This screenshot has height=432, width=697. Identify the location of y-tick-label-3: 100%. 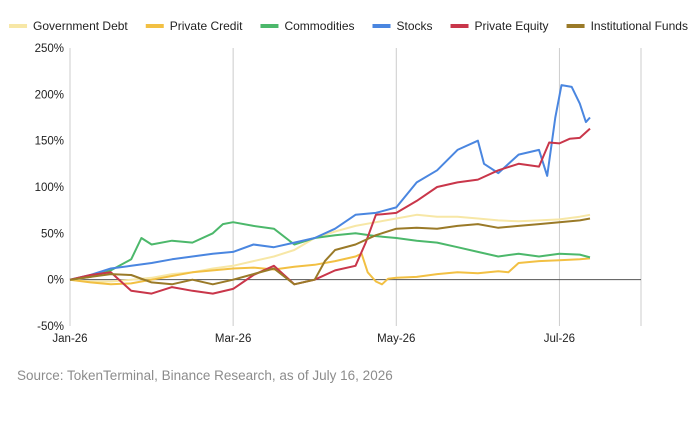
(49, 188).